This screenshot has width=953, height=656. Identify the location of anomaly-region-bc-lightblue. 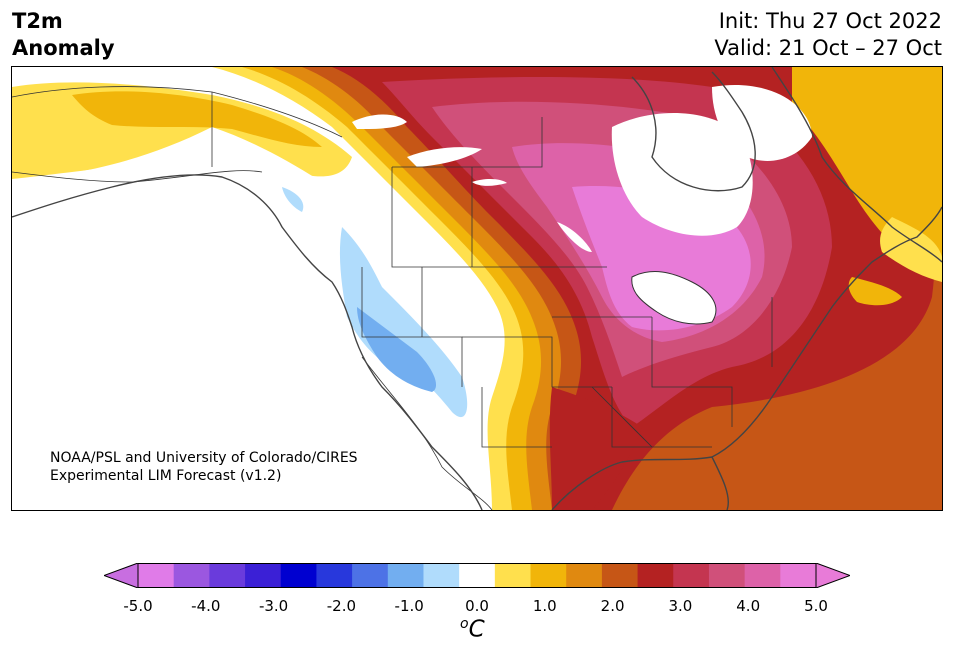
(293, 199).